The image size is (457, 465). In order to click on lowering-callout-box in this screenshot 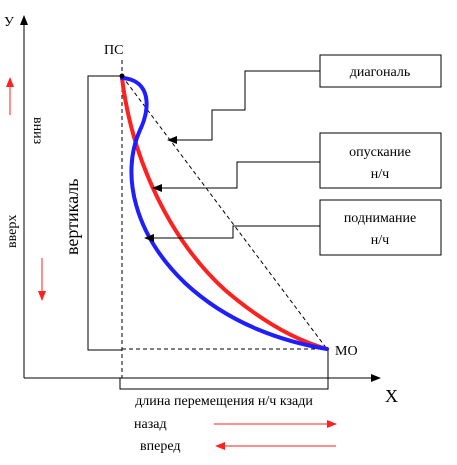, I will do `click(380, 160)`.